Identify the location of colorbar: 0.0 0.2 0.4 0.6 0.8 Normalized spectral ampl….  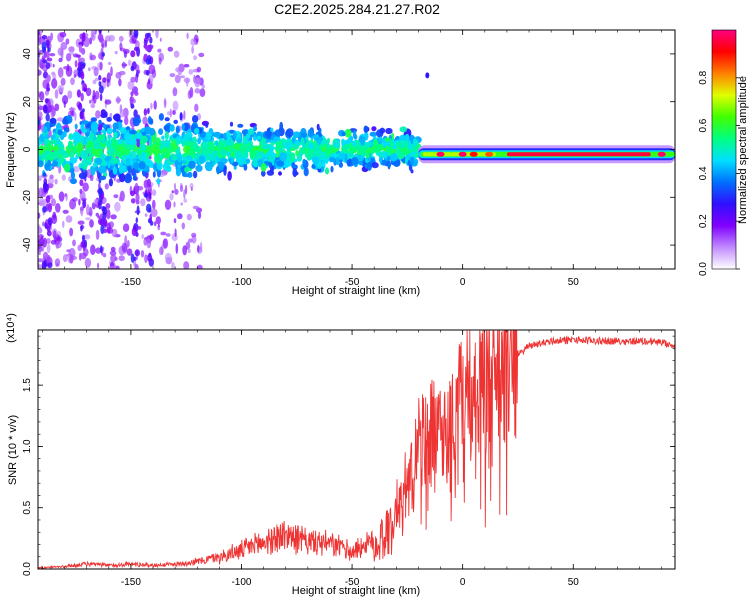
(723, 152).